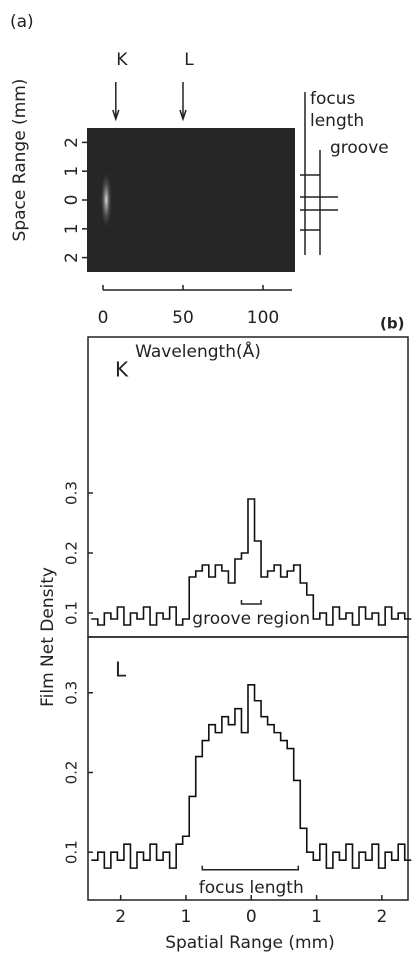 The image size is (413, 958). Describe the element at coordinates (359, 148) in the screenshot. I see `groove-label: groove` at that location.